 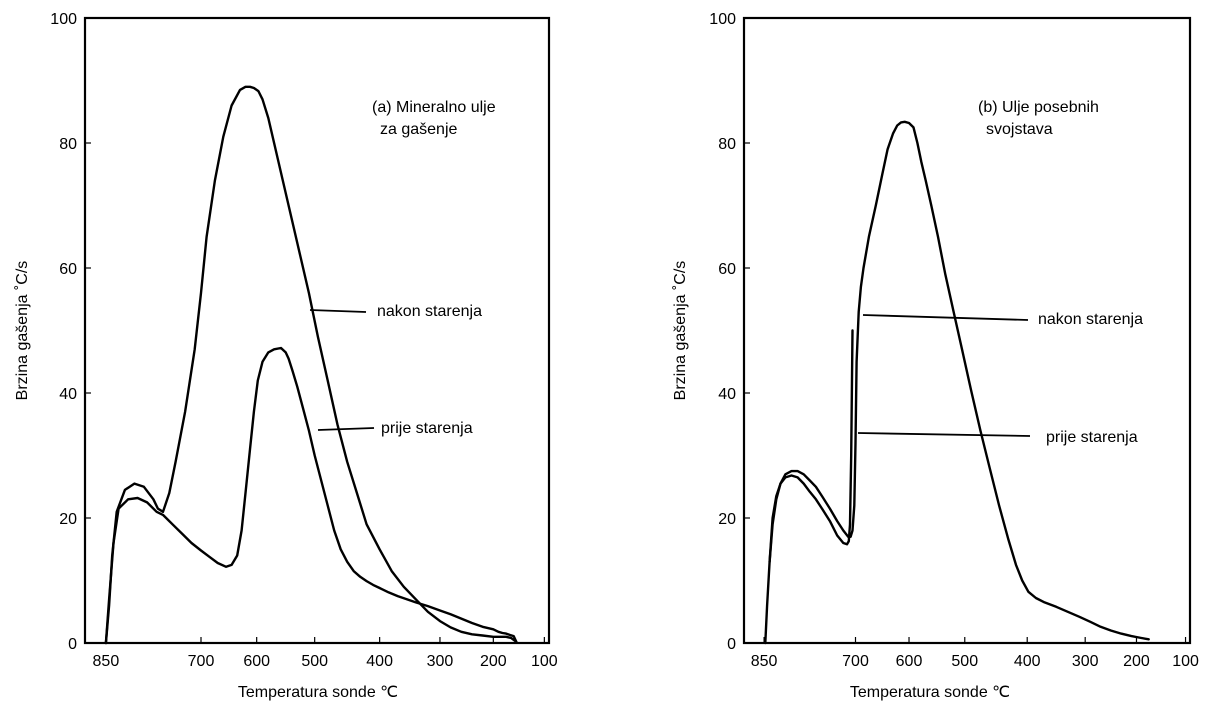 I want to click on chart-title-line2: za gašenje, so click(x=418, y=129).